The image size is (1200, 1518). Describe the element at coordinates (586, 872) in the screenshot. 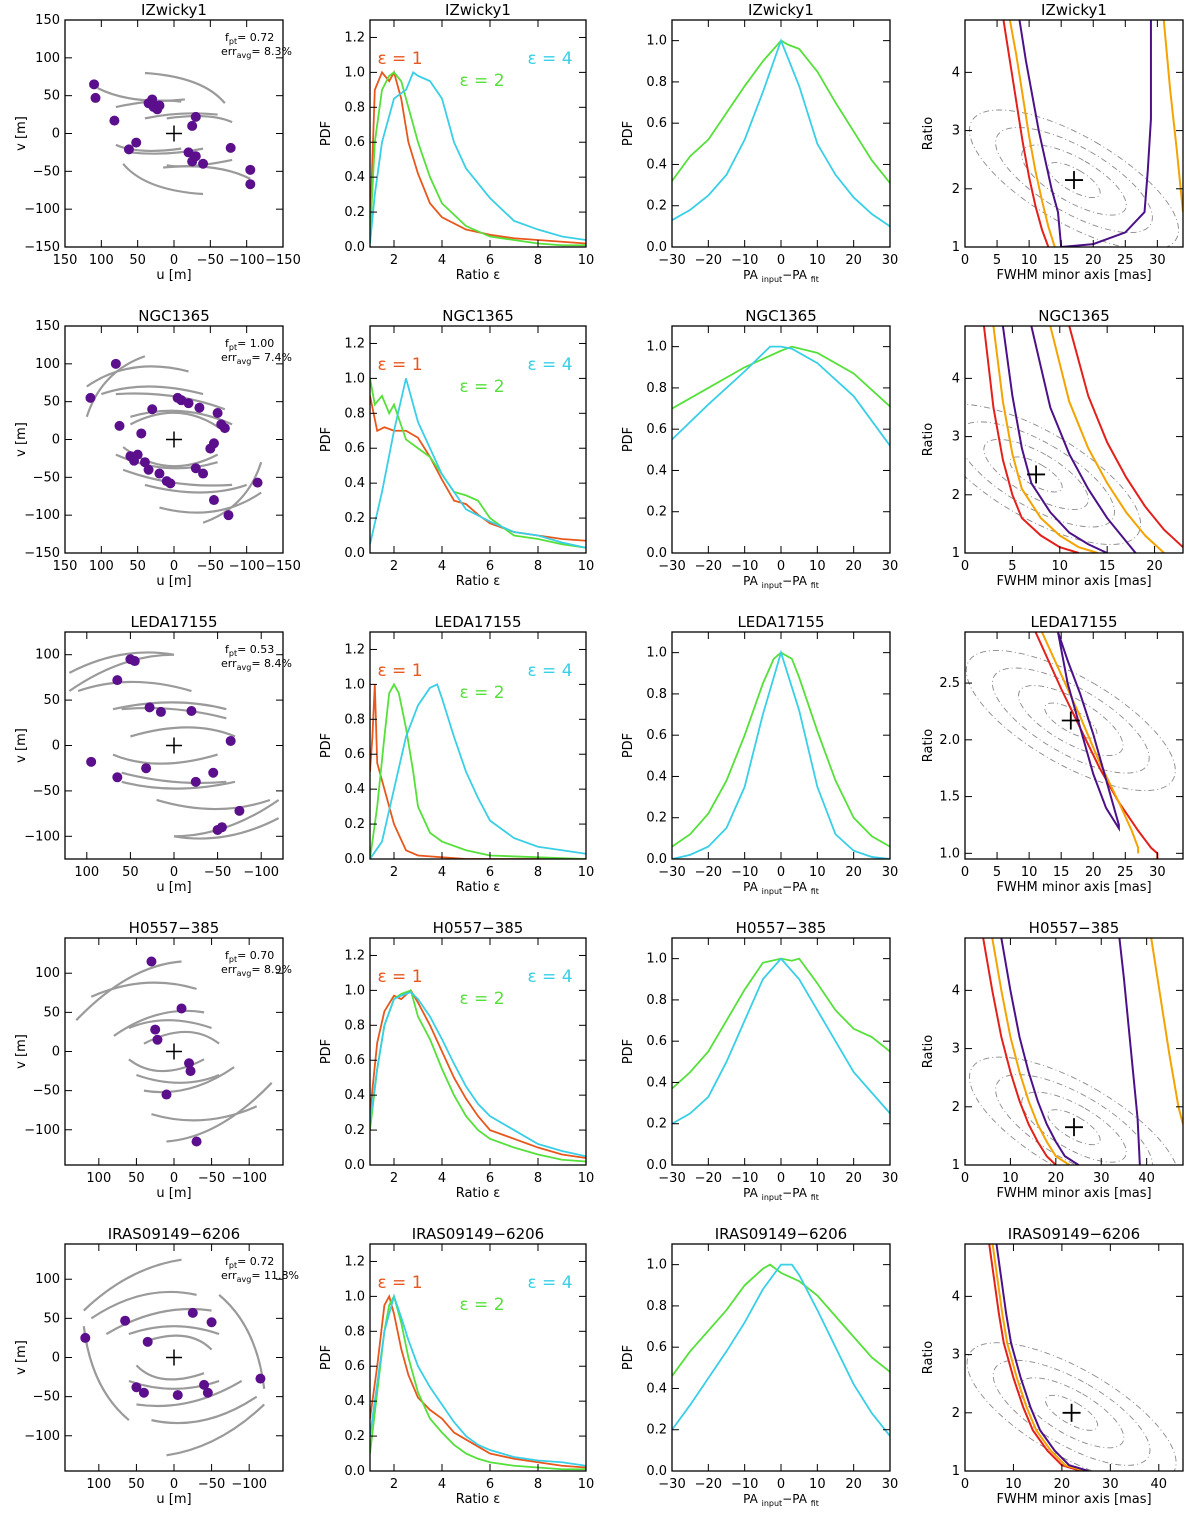

I see `x-tick-label: 10` at that location.